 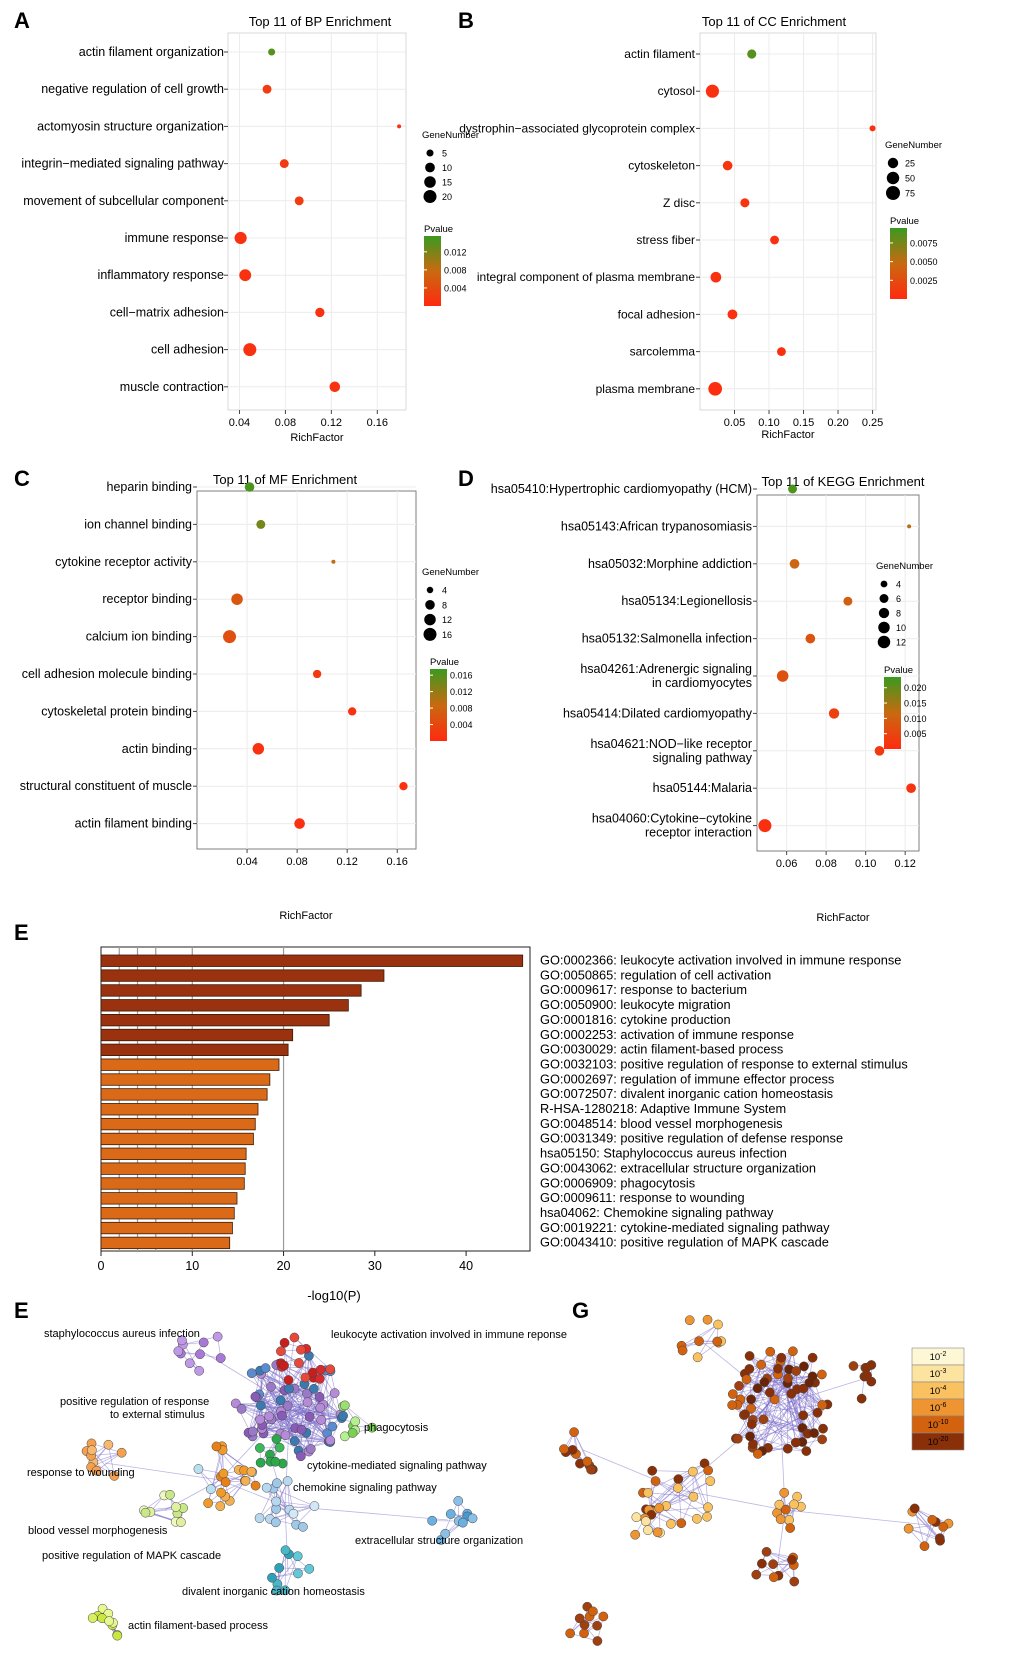 I want to click on category-label: cytoskeleton, so click(x=661, y=166).